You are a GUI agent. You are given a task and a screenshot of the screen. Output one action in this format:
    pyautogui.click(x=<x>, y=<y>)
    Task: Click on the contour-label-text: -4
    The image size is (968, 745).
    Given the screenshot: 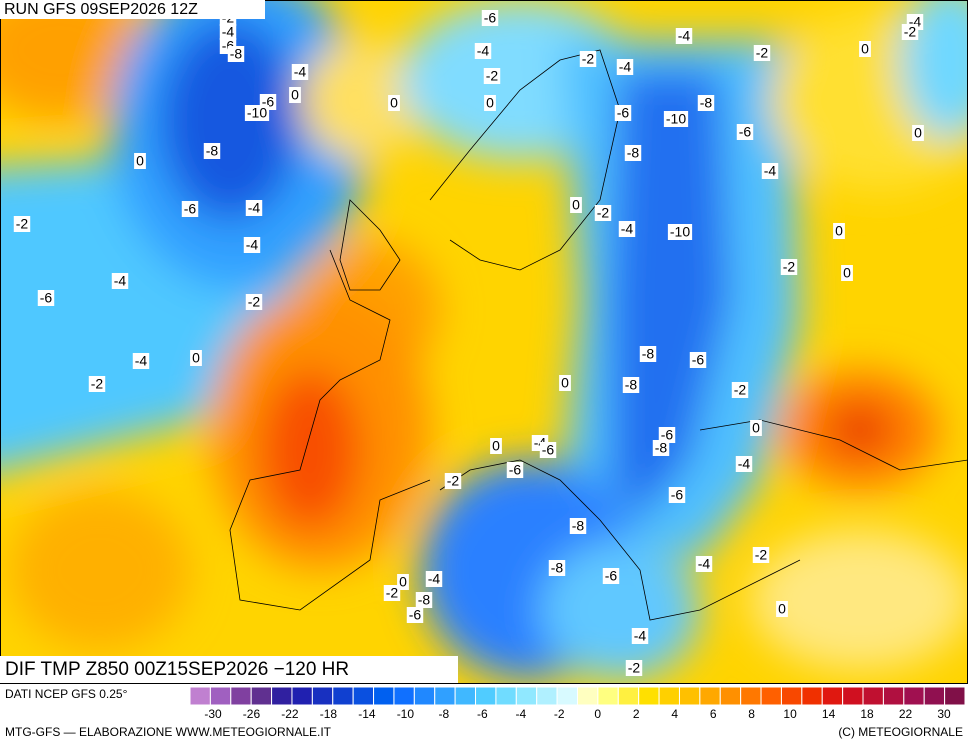 What is the action you would take?
    pyautogui.click(x=744, y=464)
    